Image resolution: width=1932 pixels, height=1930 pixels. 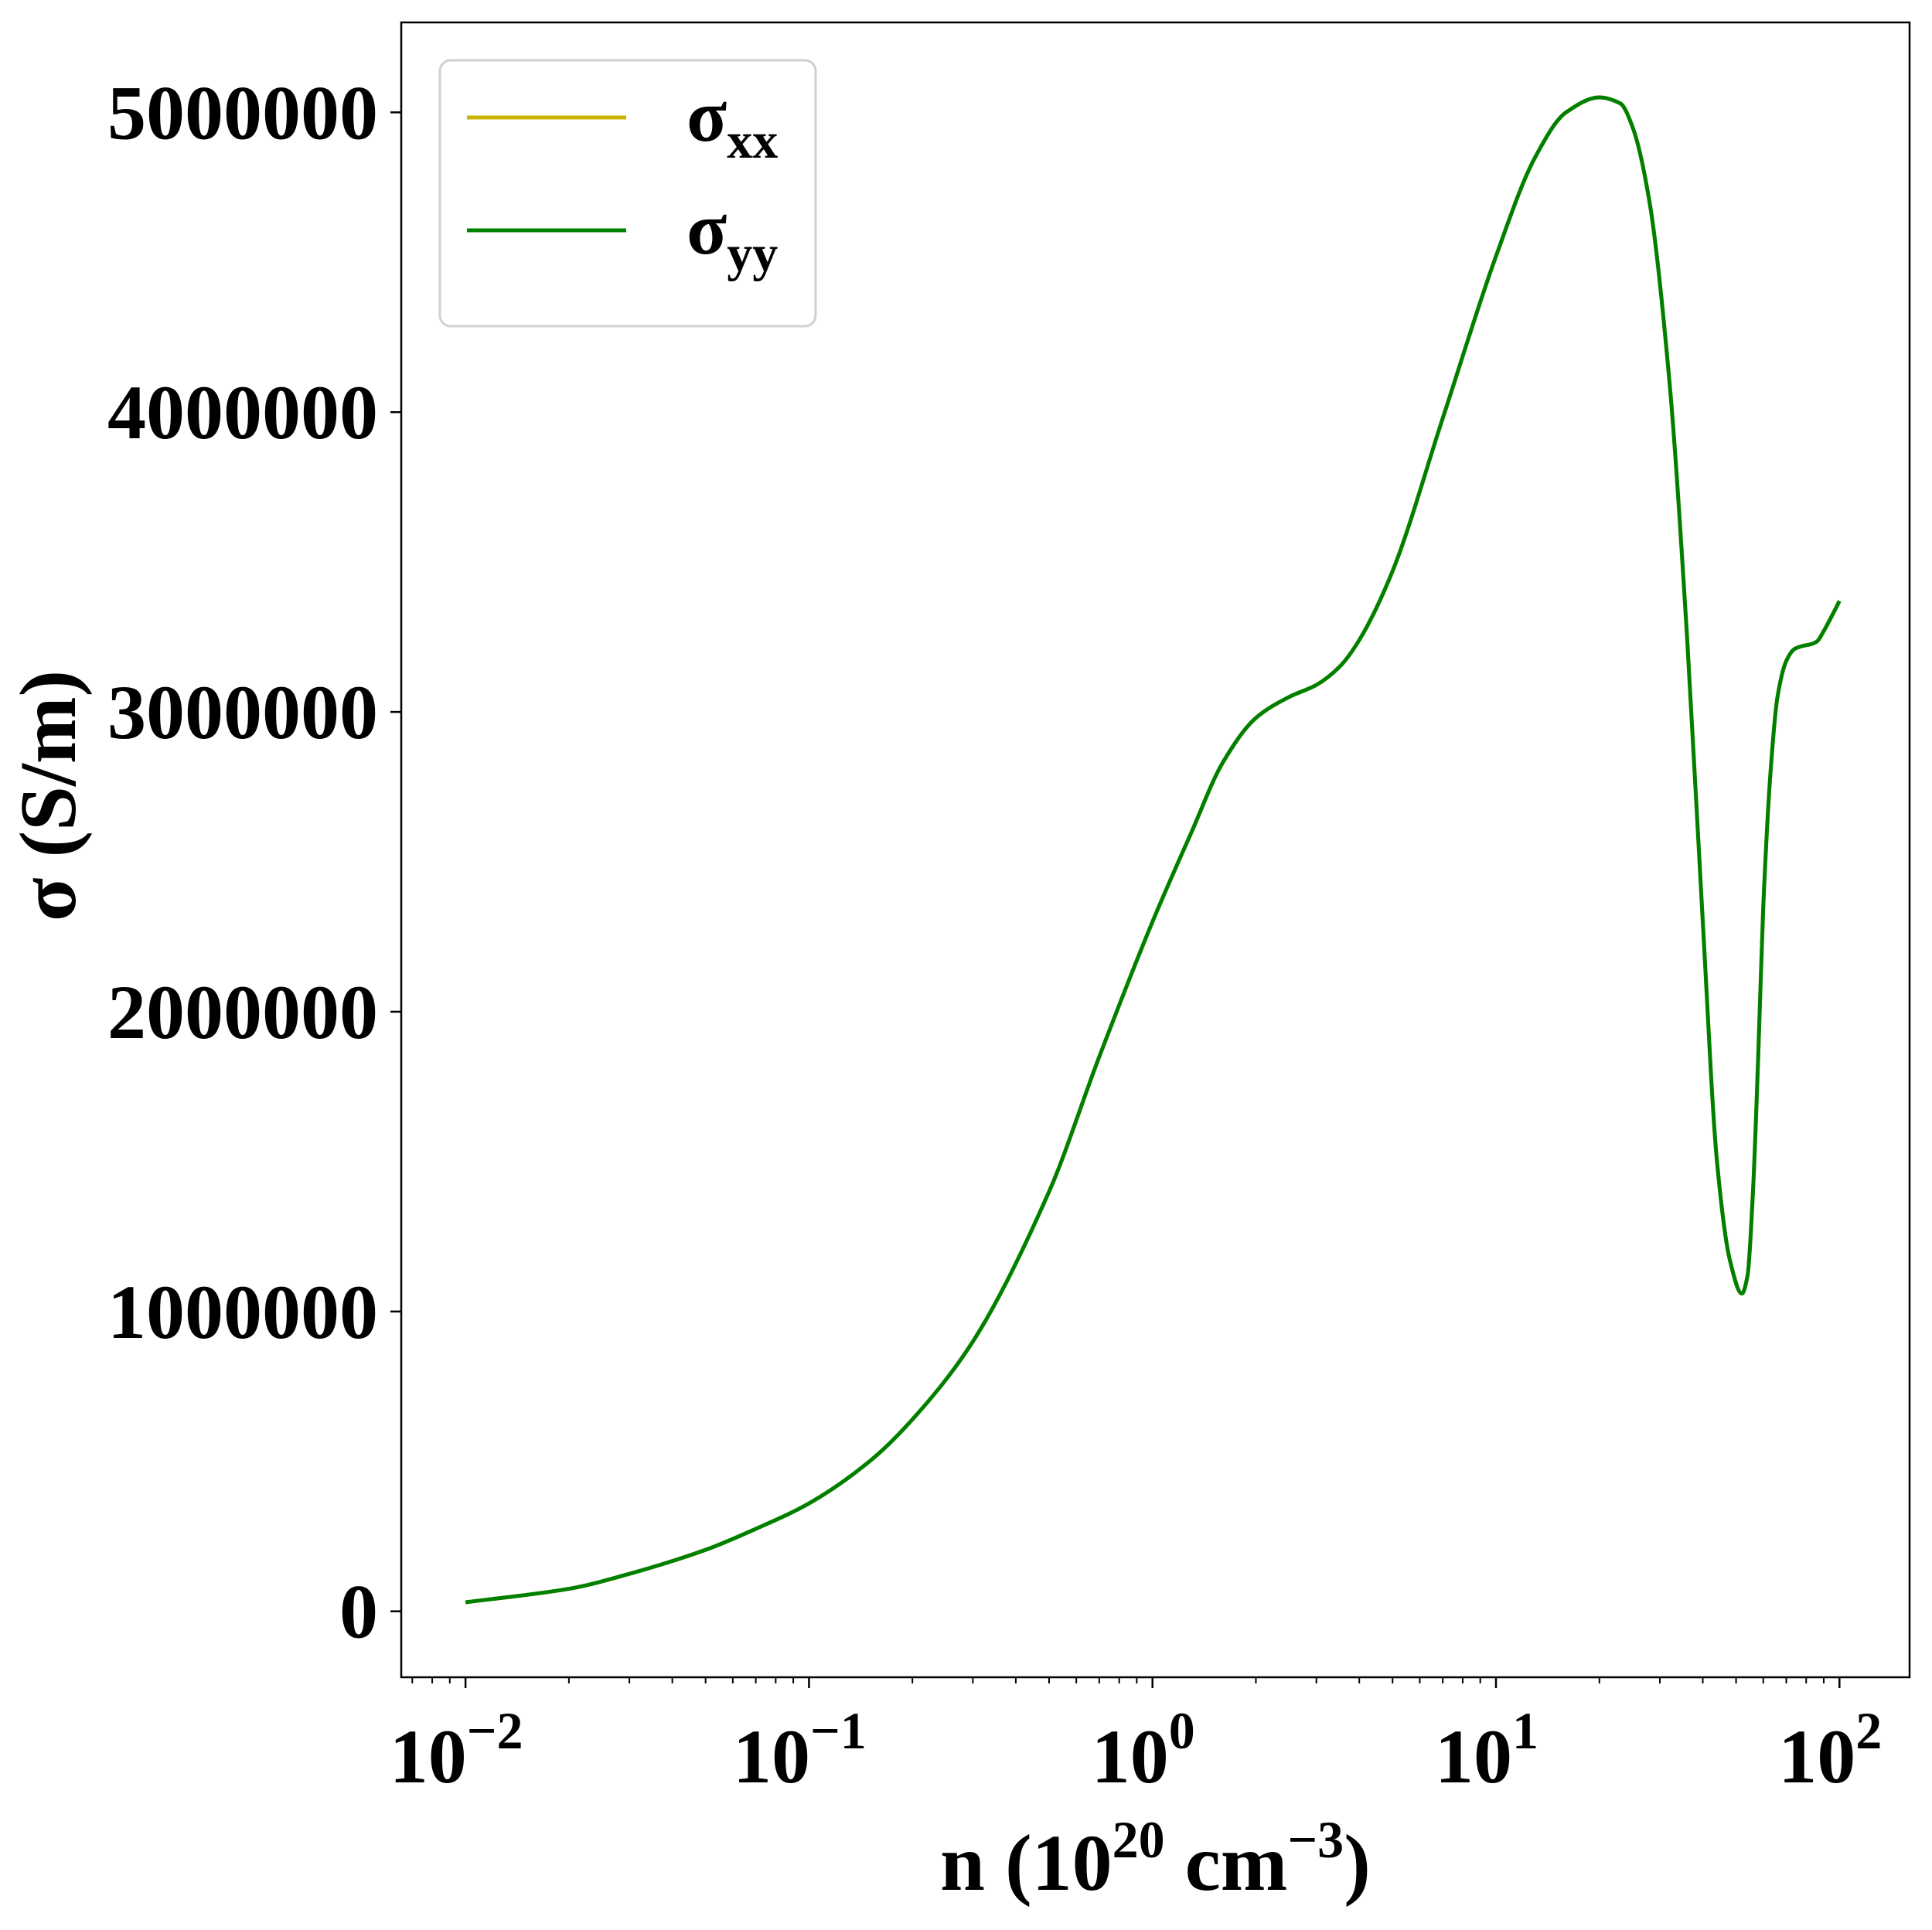 I want to click on x-axis-ticks: 10⁻² 10⁻¹ 10⁰ 10¹ 10², so click(x=1136, y=1738).